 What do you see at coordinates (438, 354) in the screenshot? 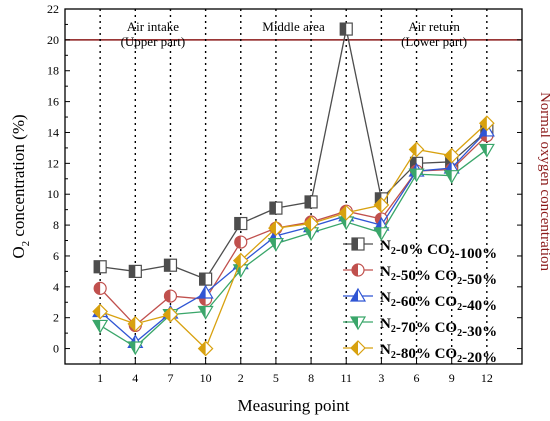
I see `legend-label: N2-80% CO2-20%` at bounding box center [438, 354].